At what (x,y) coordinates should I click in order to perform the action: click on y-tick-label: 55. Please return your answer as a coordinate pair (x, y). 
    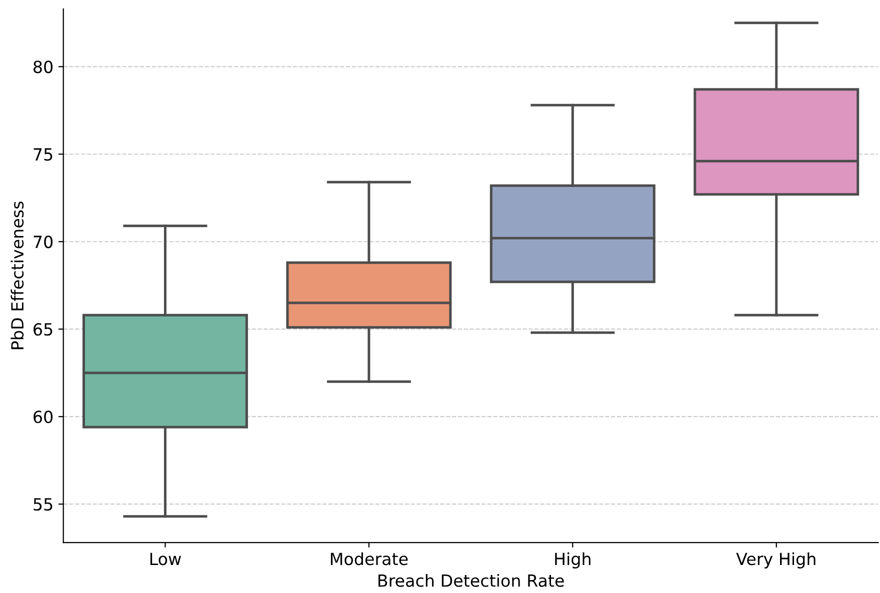
    Looking at the image, I should click on (43, 504).